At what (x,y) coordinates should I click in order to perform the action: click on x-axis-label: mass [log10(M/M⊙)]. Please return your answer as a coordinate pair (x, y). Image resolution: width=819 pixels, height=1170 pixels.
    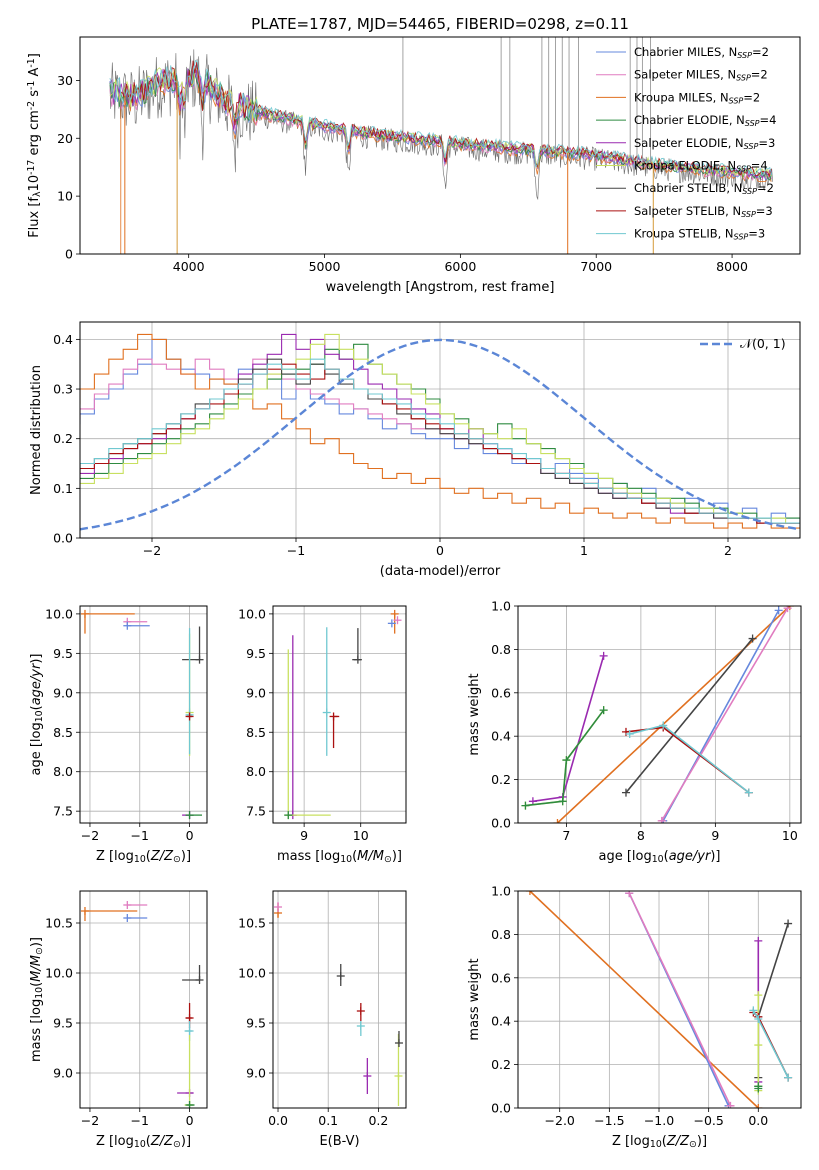
    Looking at the image, I should click on (339, 857).